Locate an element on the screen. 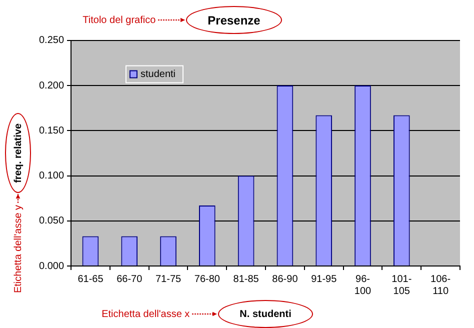 This screenshot has height=328, width=474. text: Titolo del grafico is located at coordinates (119, 20).